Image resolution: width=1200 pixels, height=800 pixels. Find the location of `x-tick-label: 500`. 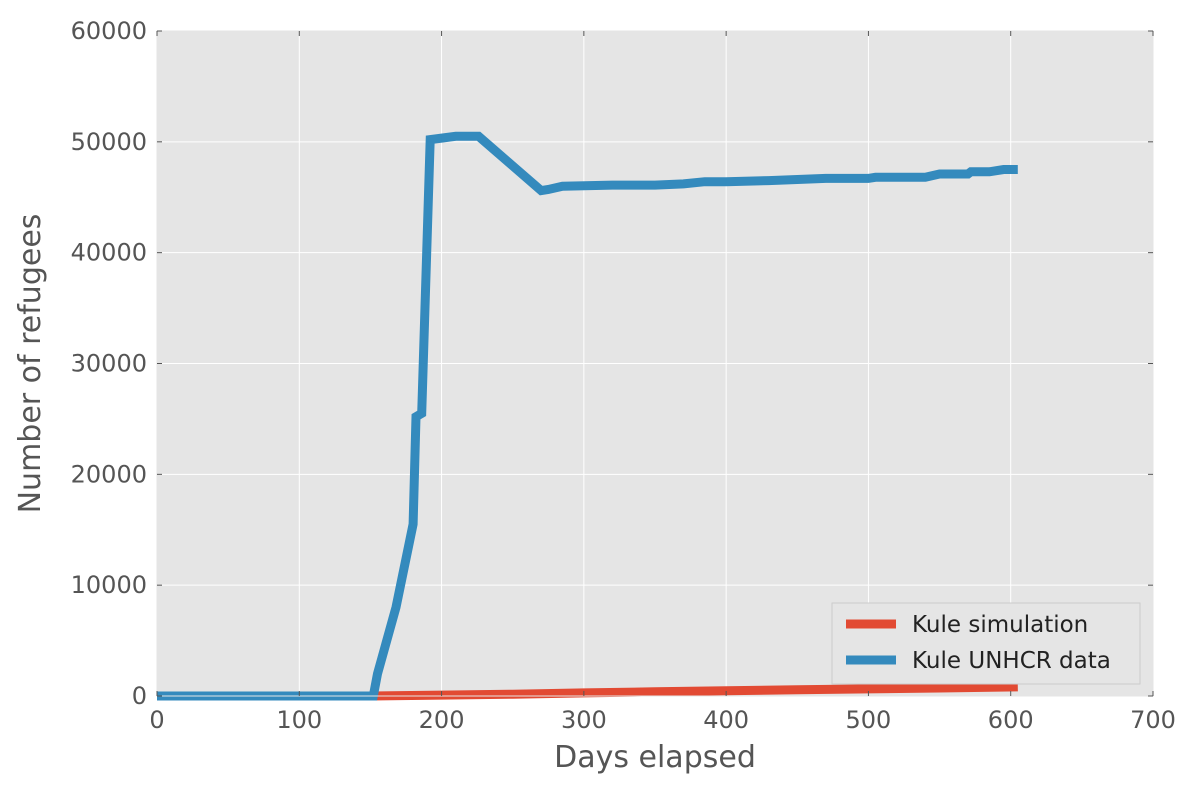

x-tick-label: 500 is located at coordinates (869, 720).